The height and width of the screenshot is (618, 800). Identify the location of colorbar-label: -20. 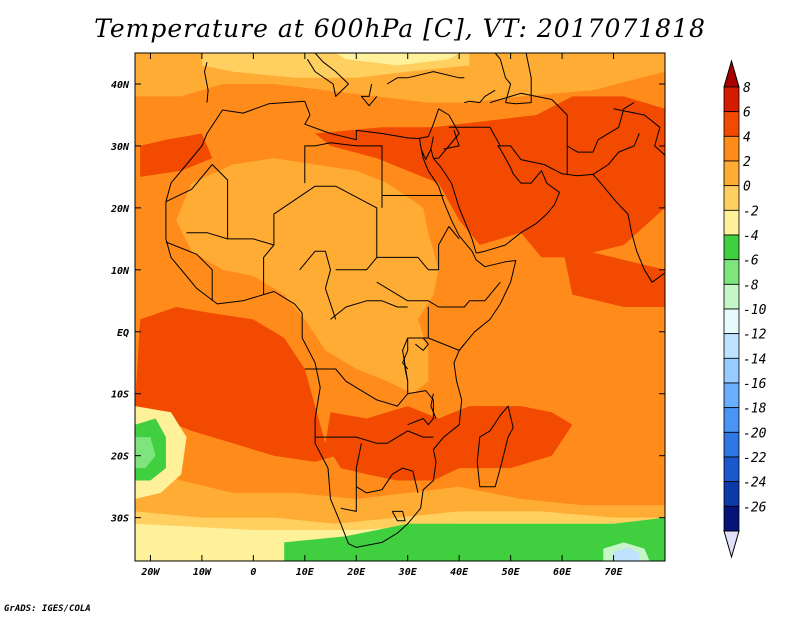
(755, 433).